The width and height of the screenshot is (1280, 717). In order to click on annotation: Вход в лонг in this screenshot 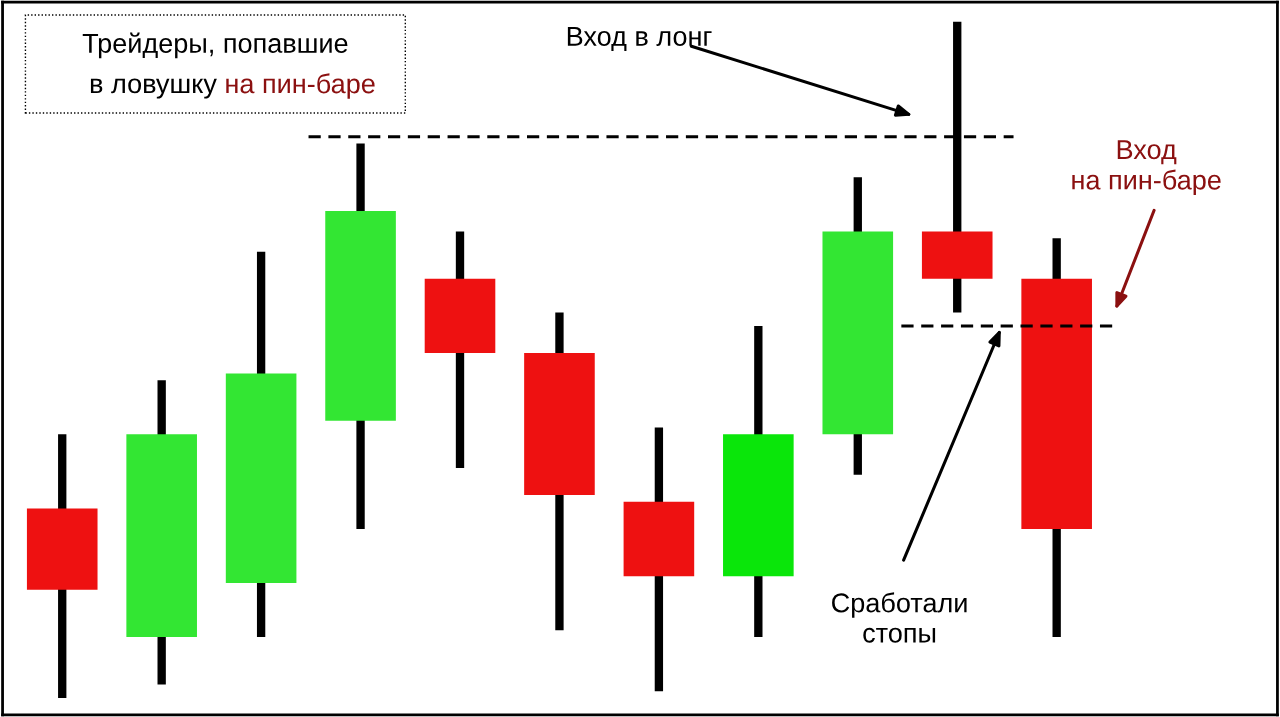, I will do `click(639, 39)`.